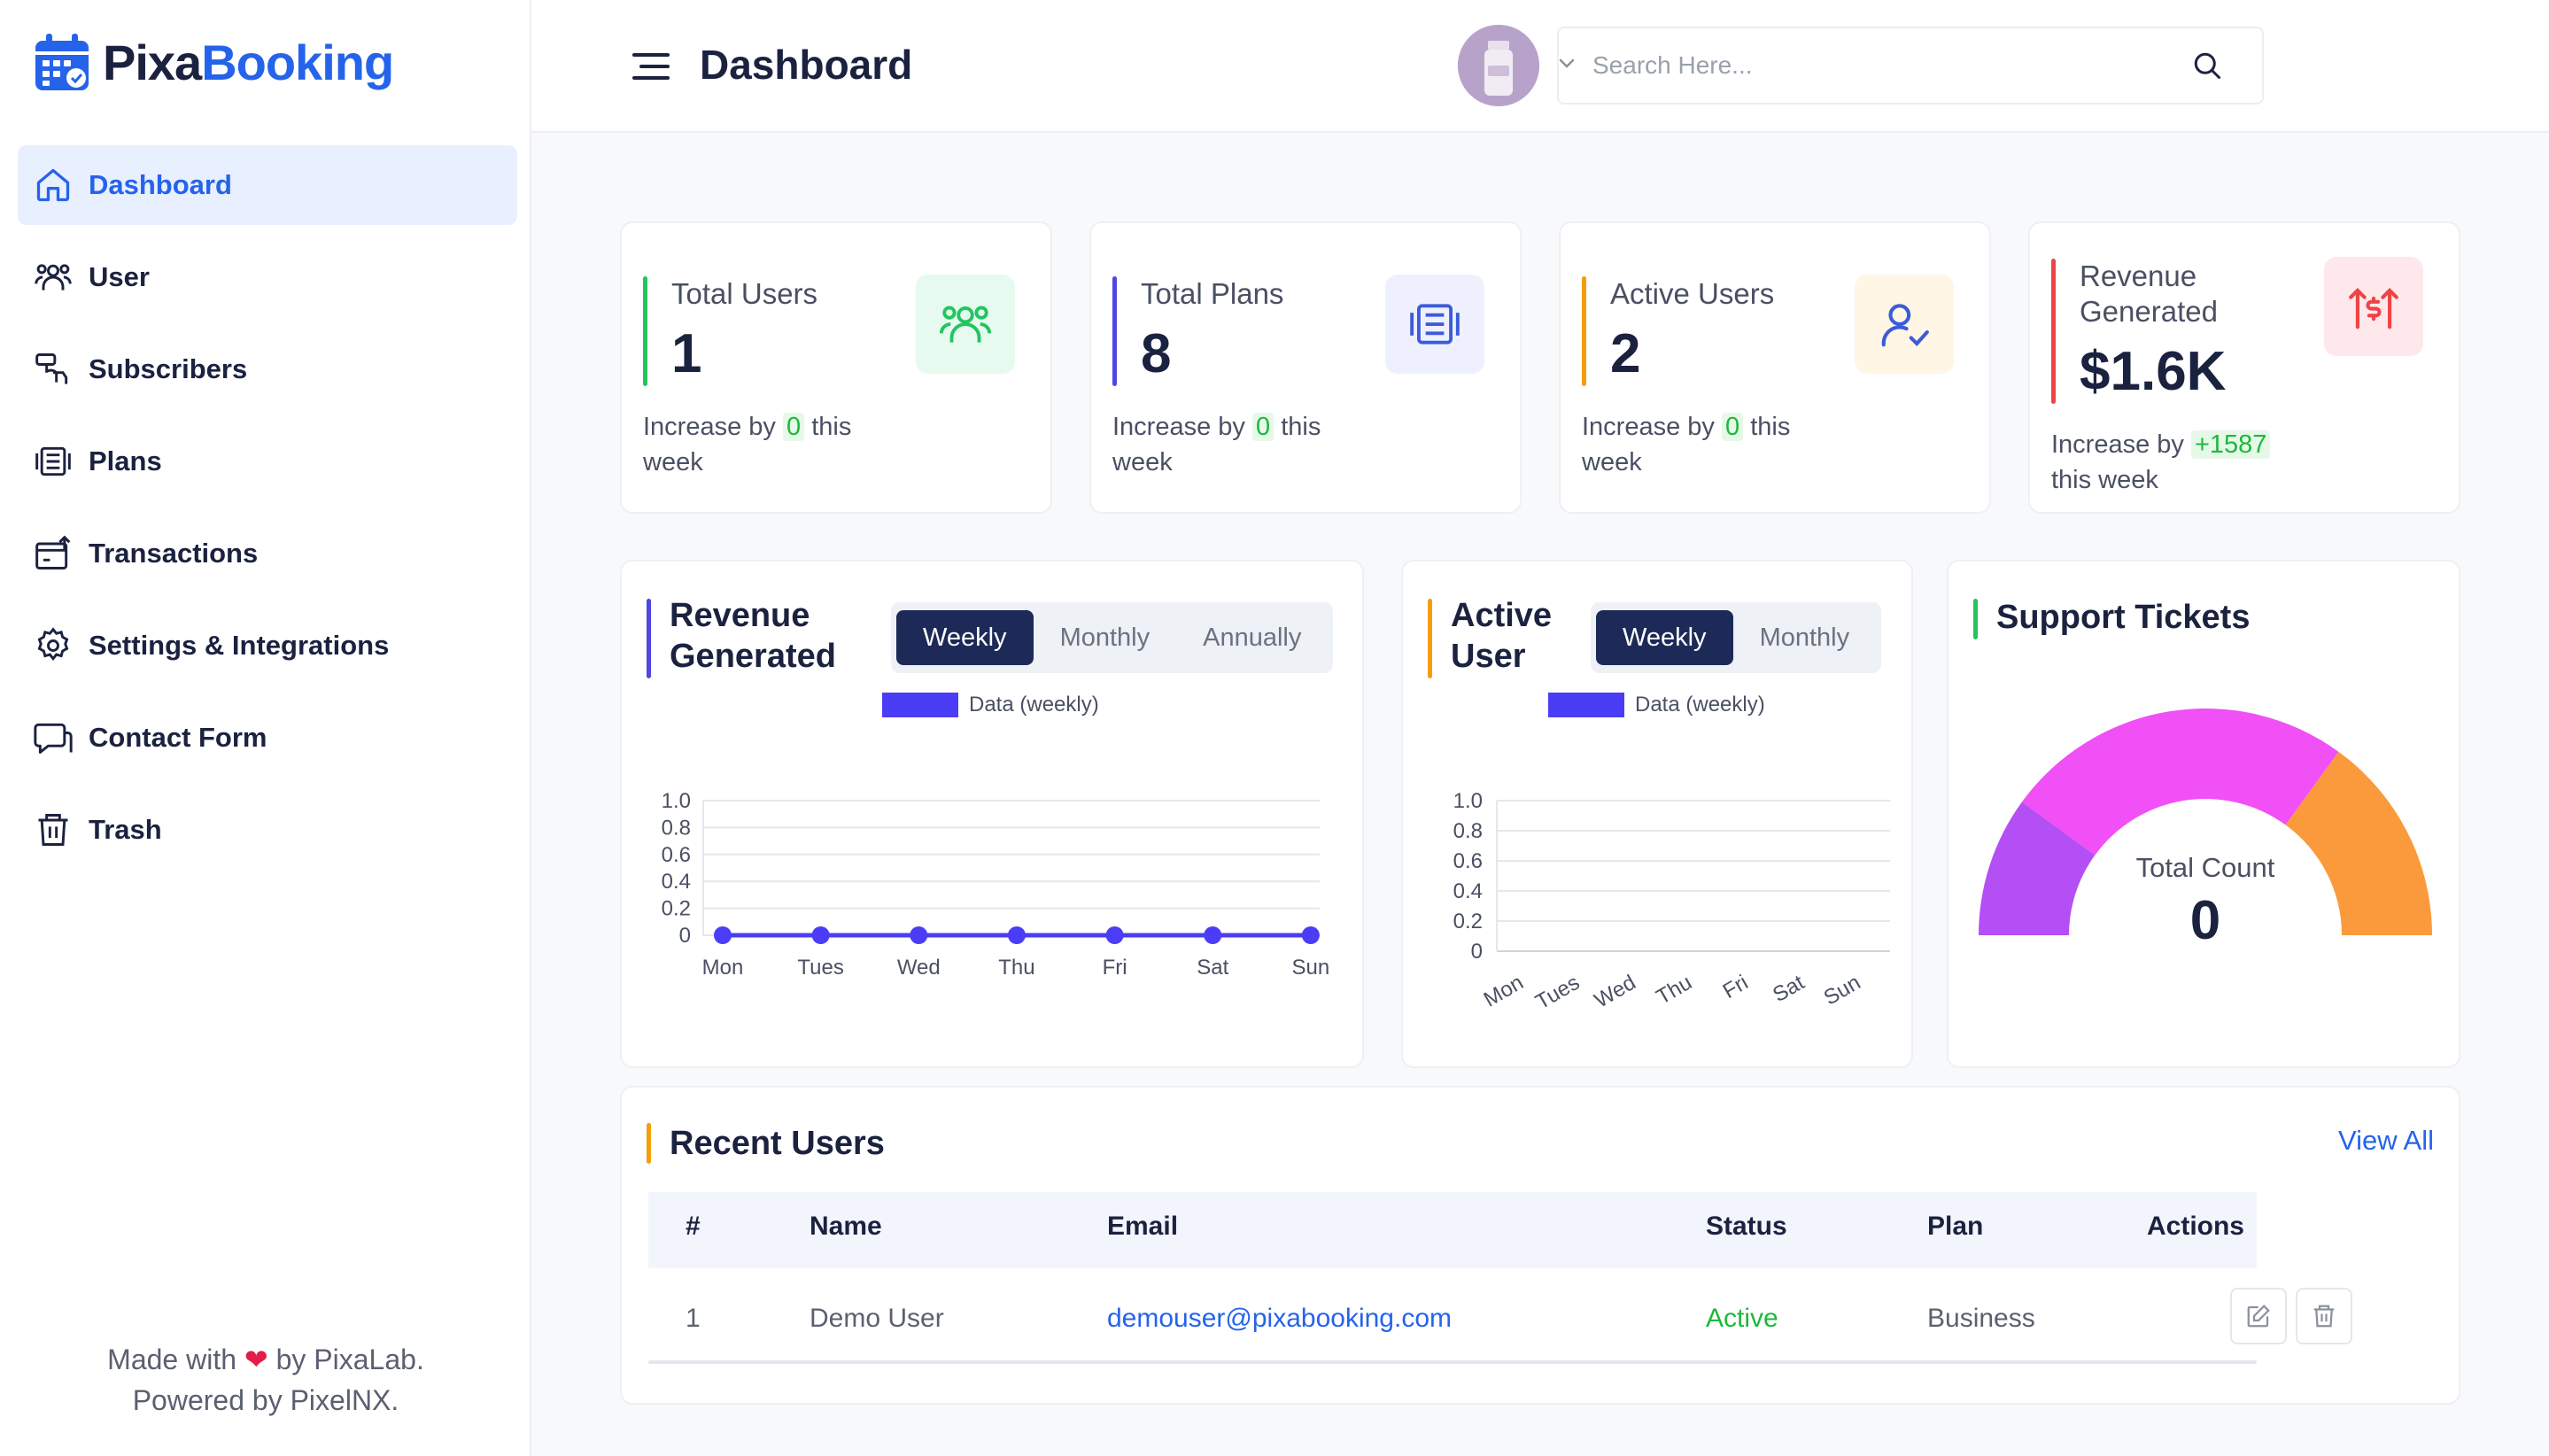  I want to click on cell-status: Active, so click(1742, 1318).